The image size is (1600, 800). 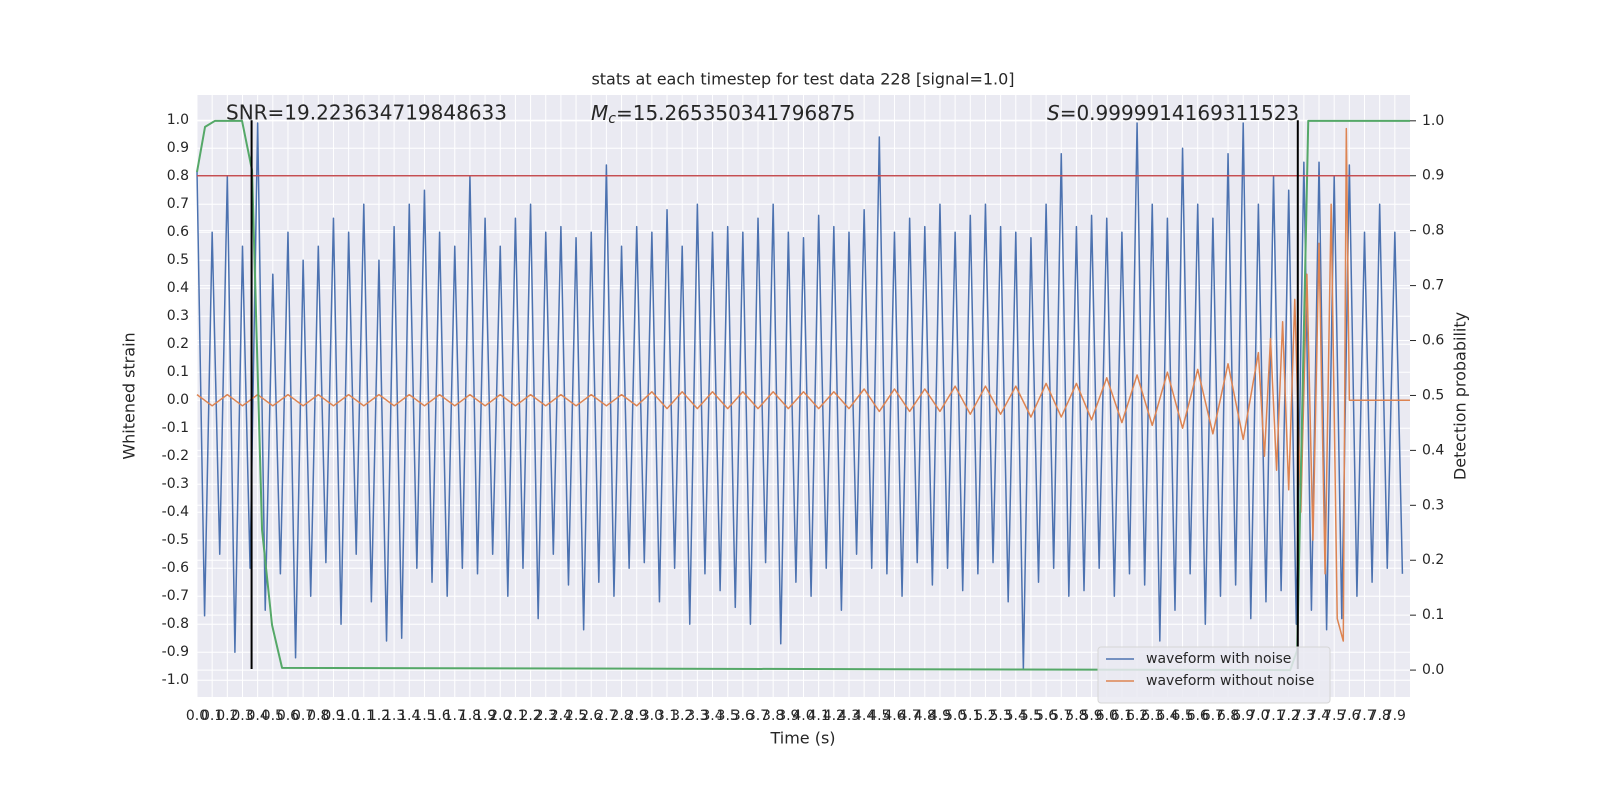 What do you see at coordinates (455, 716) in the screenshot?
I see `x-tick-label: 1.7` at bounding box center [455, 716].